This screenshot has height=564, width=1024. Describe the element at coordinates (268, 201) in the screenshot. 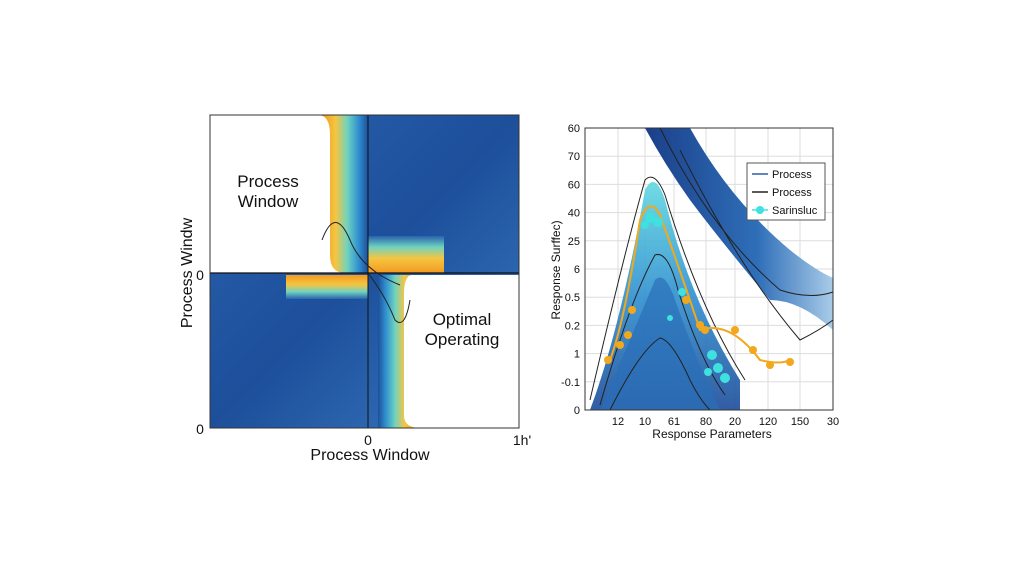

I see `region-label: Window` at that location.